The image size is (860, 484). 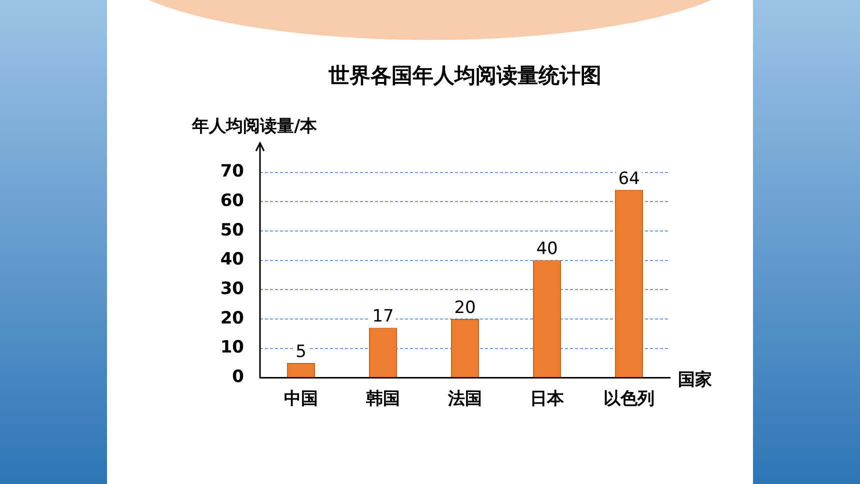 I want to click on x-tick-label: 中国, so click(x=301, y=399).